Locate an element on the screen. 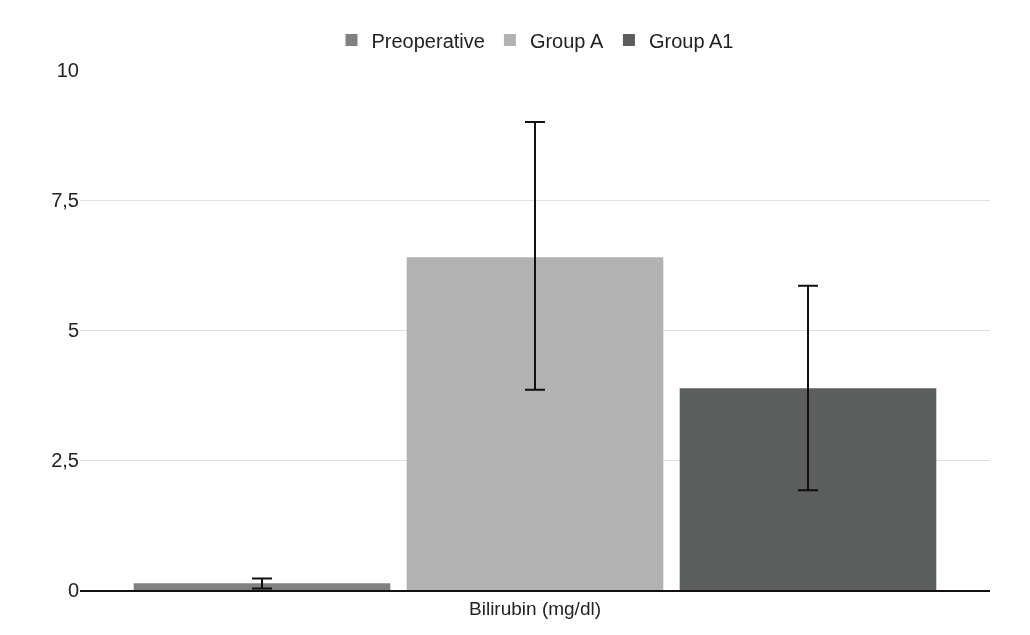 This screenshot has width=1030, height=635. y-tick-label: 7,5 is located at coordinates (65, 200).